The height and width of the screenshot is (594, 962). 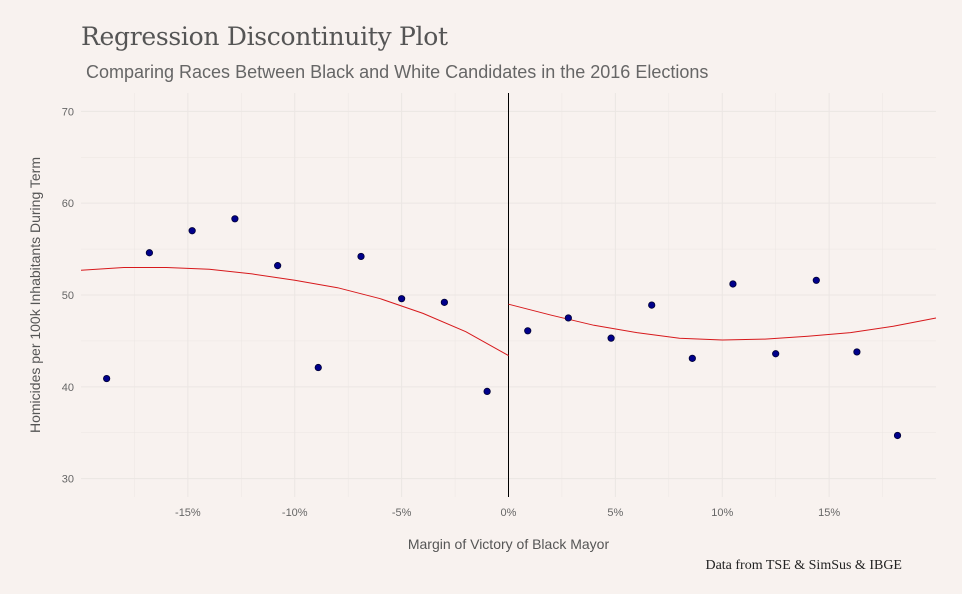 What do you see at coordinates (803, 565) in the screenshot?
I see `data-source-caption: Data from TSE & SimSus & IBGE` at bounding box center [803, 565].